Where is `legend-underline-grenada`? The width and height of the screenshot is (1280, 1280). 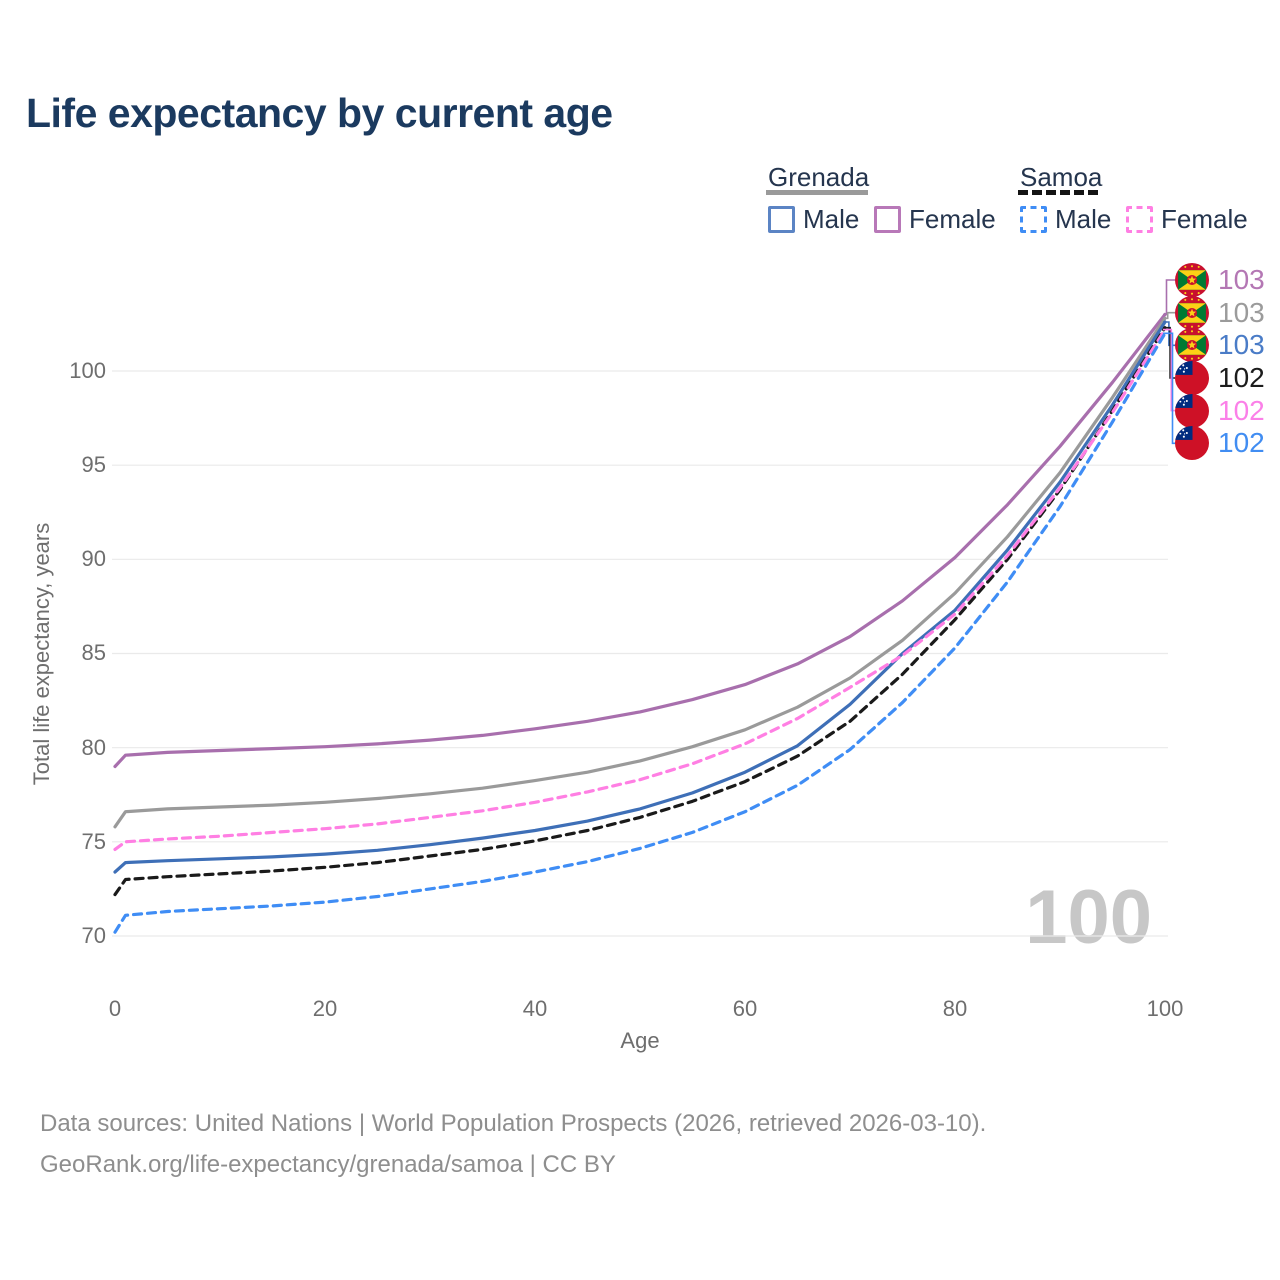 legend-underline-grenada is located at coordinates (817, 192).